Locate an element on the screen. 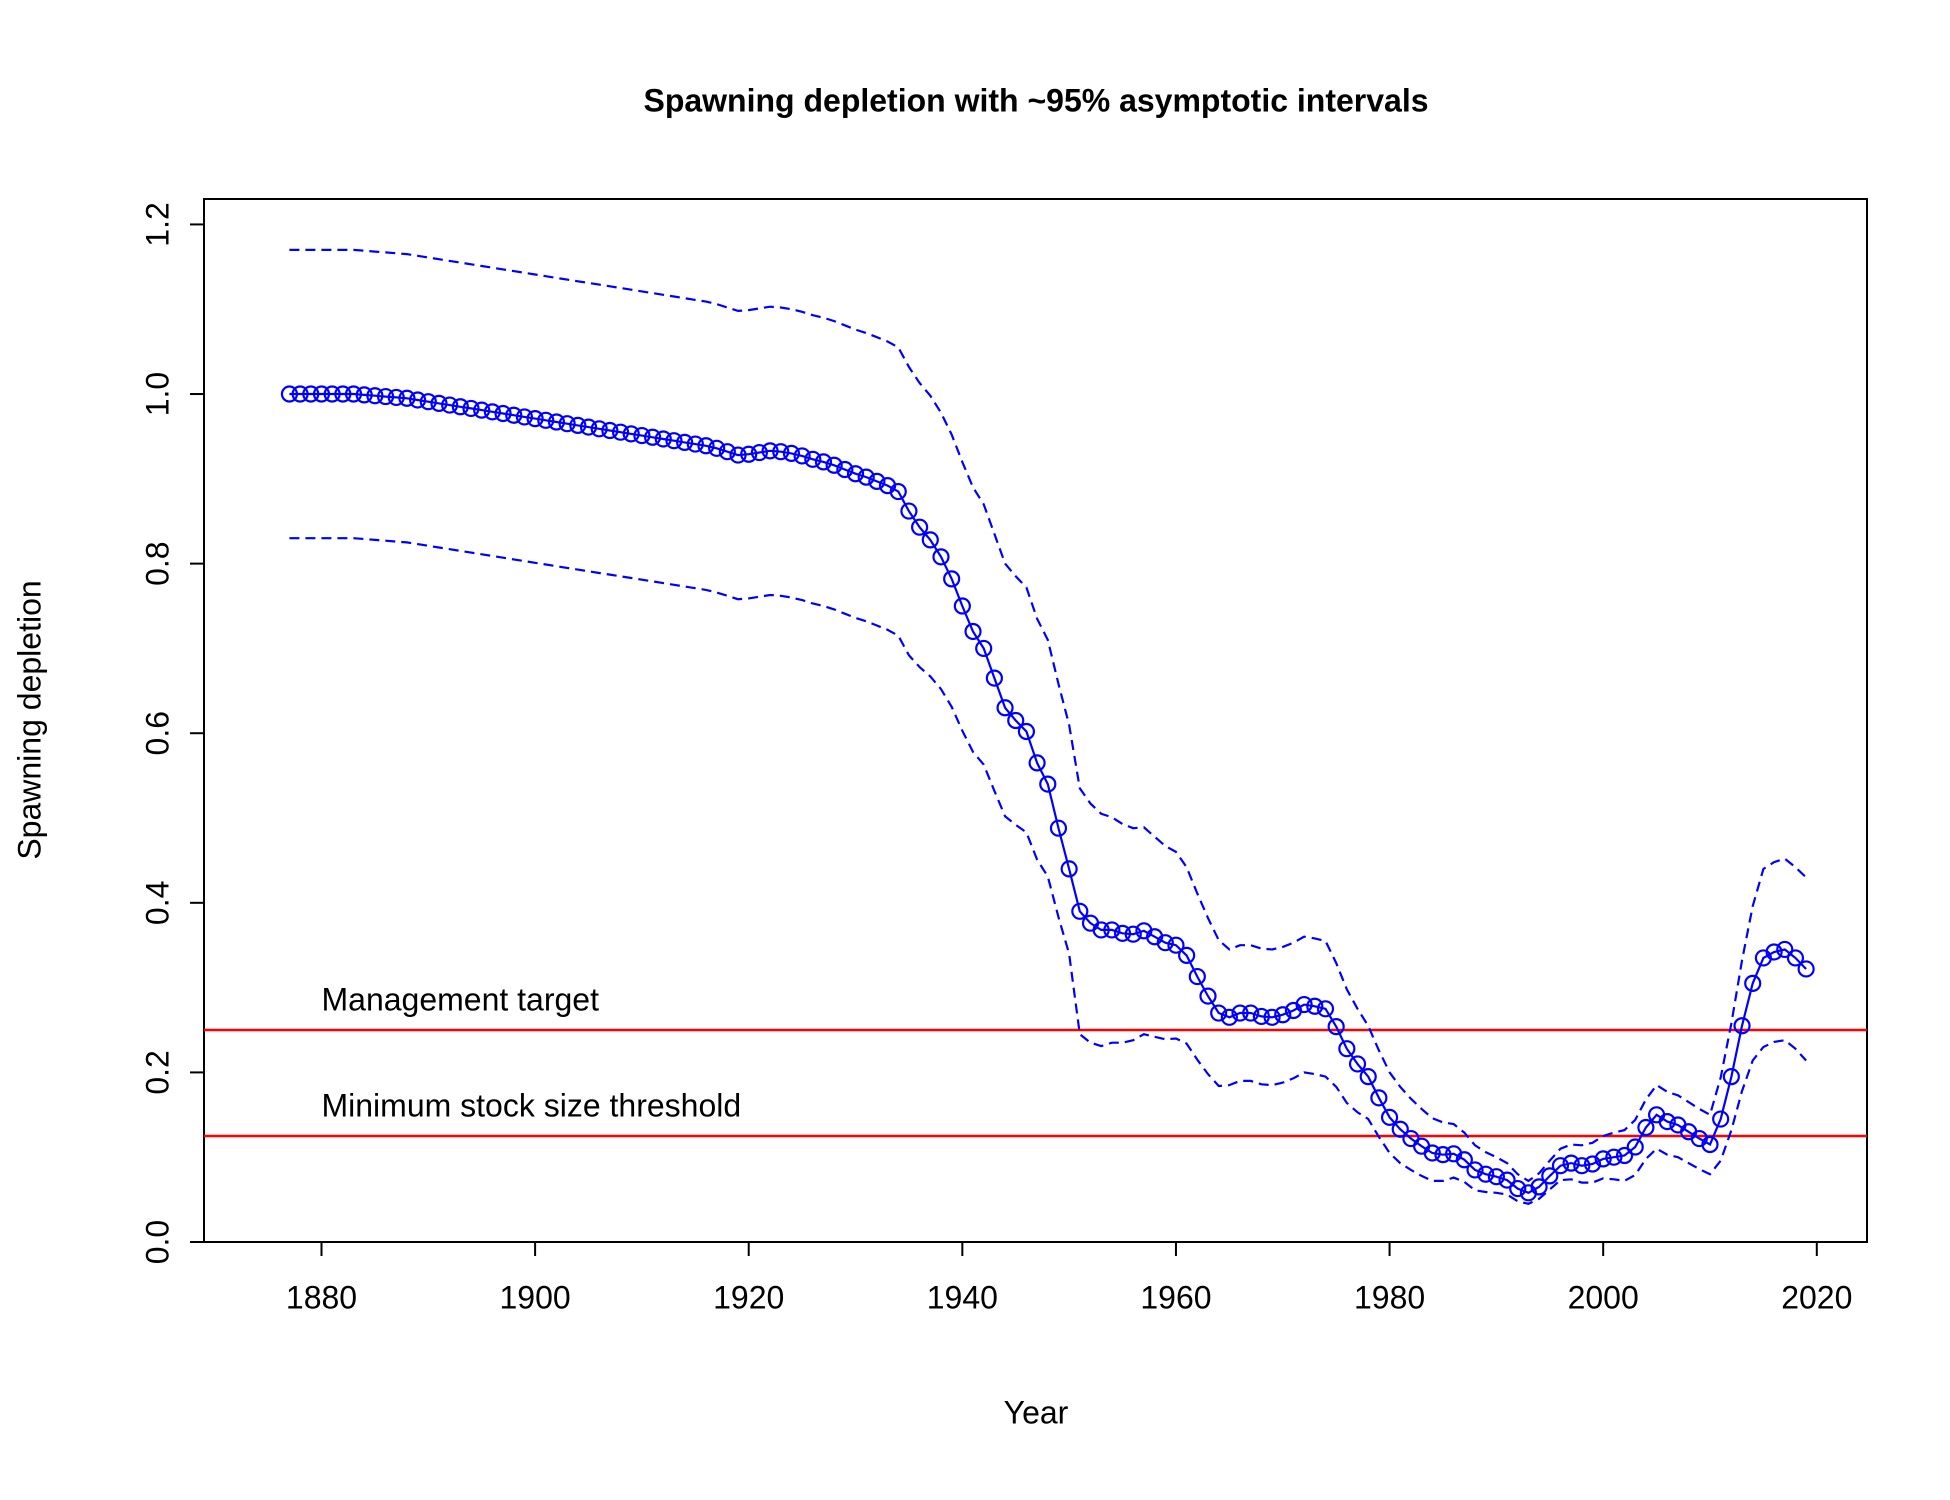  y-tick-label: 0.8 is located at coordinates (157, 563).